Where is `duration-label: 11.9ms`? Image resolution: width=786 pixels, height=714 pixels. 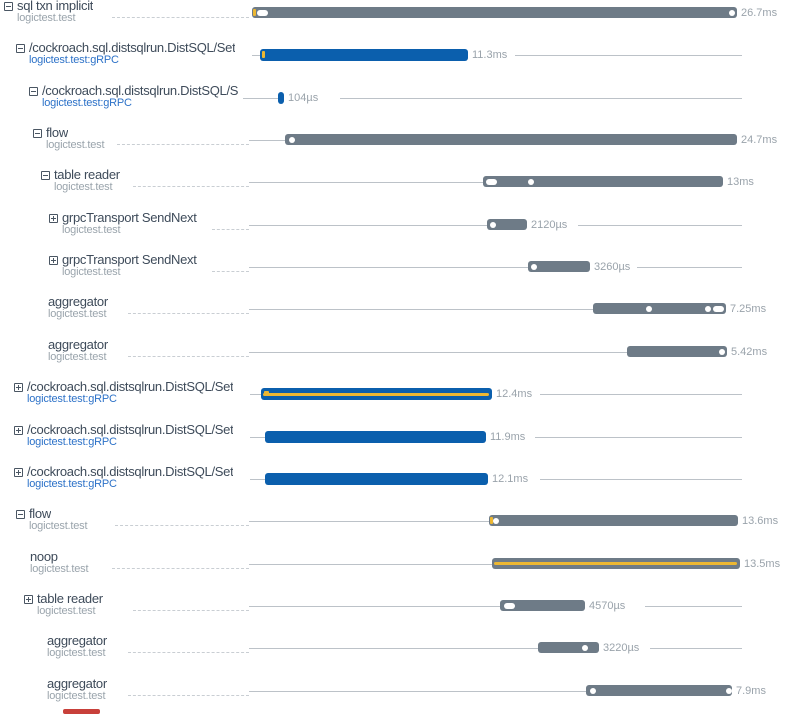
duration-label: 11.9ms is located at coordinates (508, 437).